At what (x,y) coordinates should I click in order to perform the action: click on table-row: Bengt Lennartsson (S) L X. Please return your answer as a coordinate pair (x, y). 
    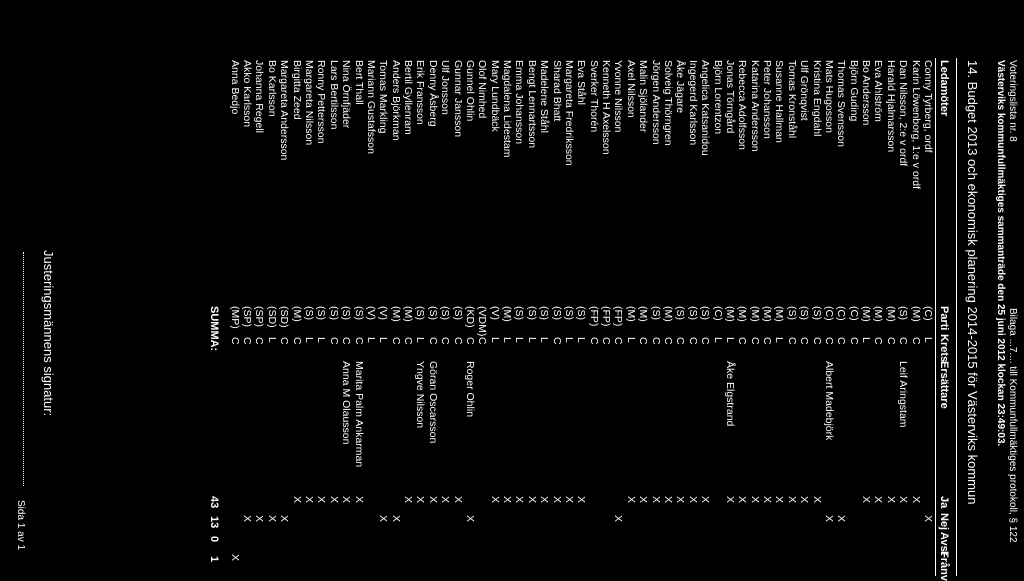
    Looking at the image, I should click on (531, 288).